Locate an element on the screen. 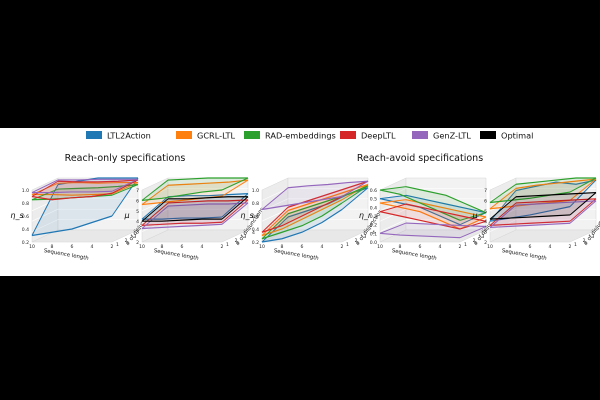 This screenshot has width=600, height=400. z-tick: 5 is located at coordinates (137, 212).